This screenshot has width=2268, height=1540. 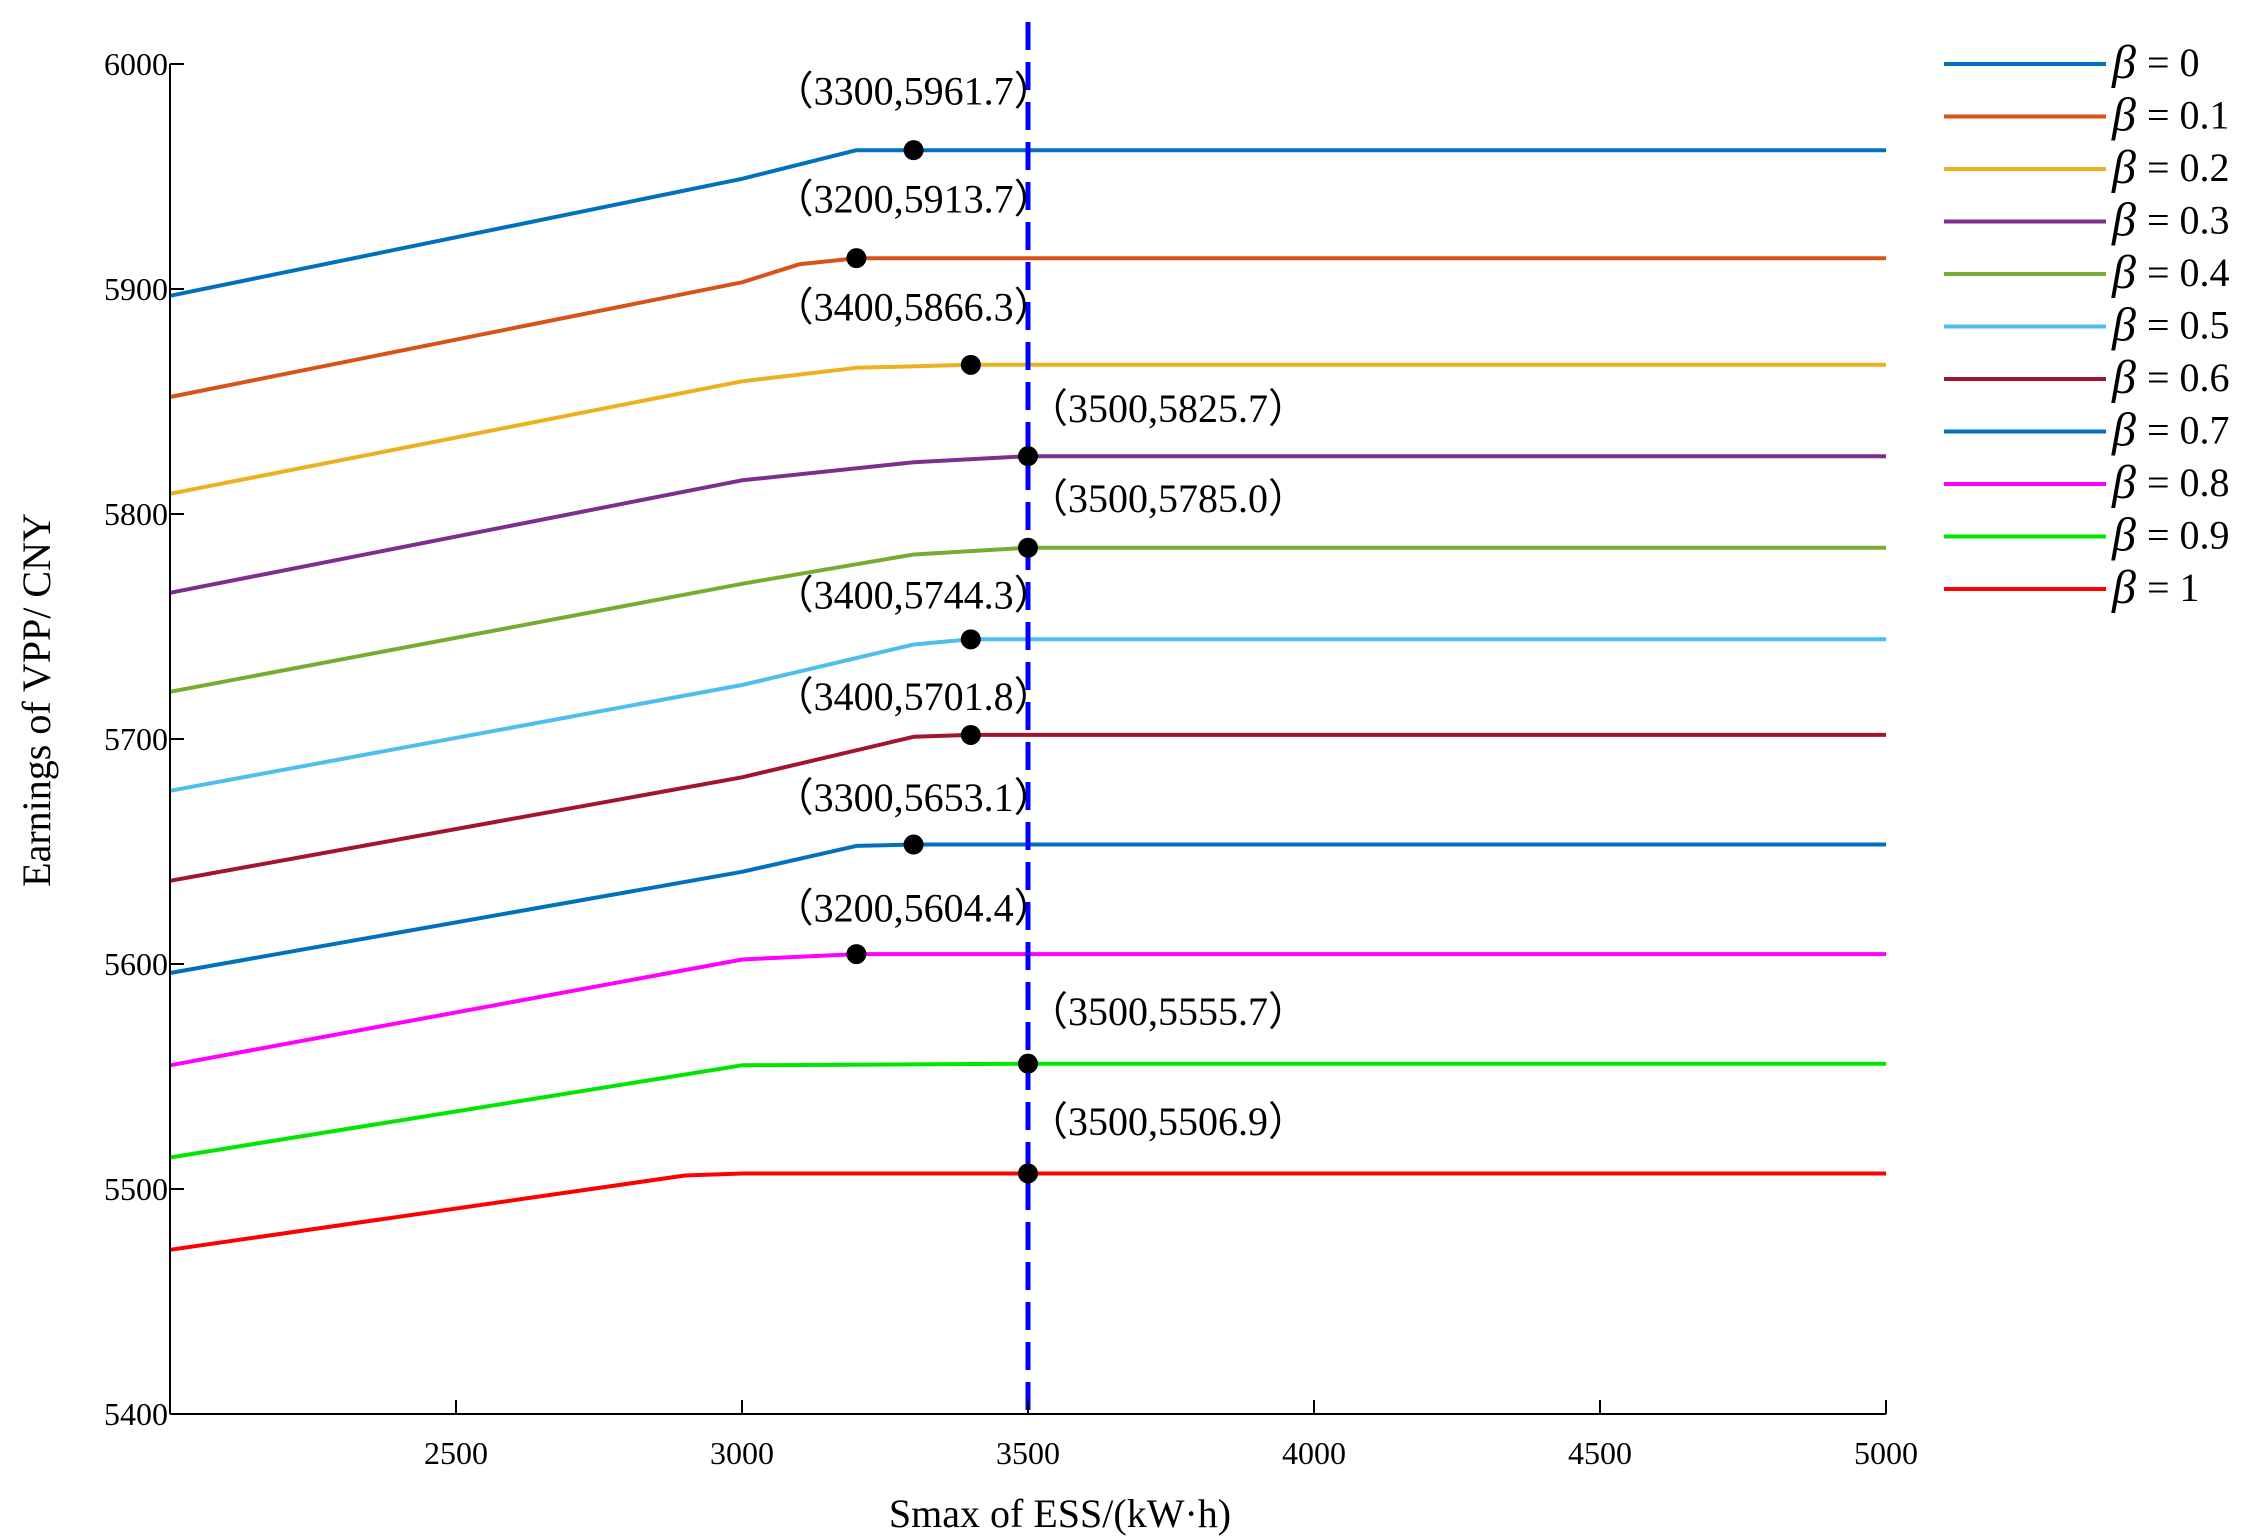 What do you see at coordinates (2188, 377) in the screenshot?
I see `legend-label-beta-0.6: = 0.6` at bounding box center [2188, 377].